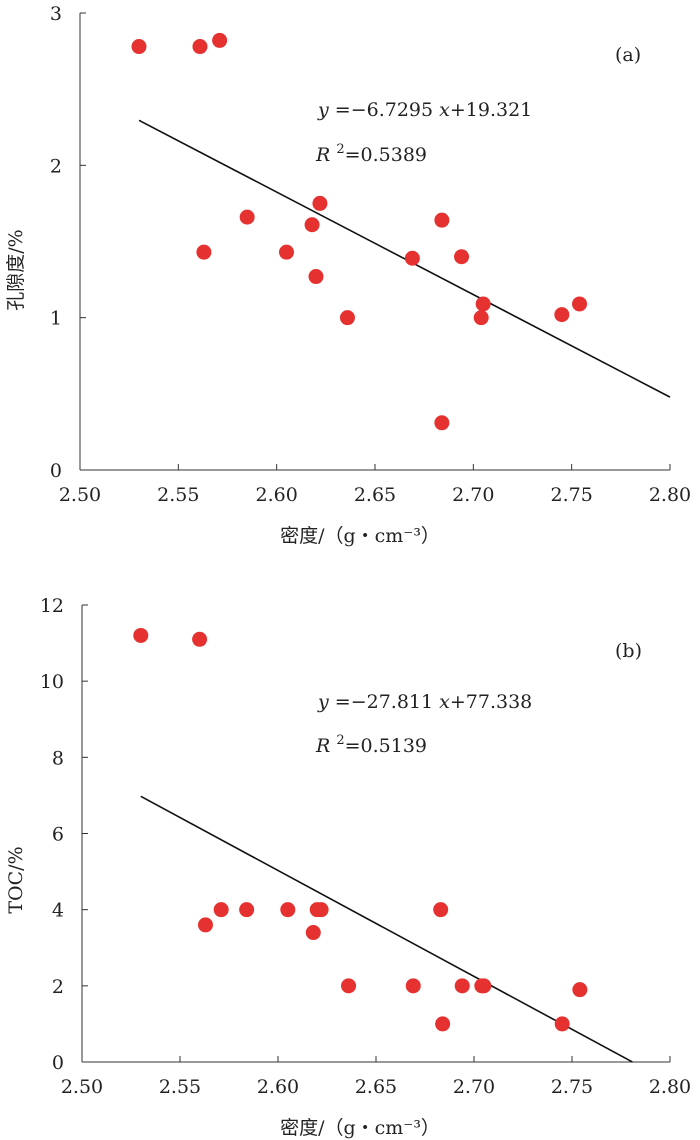  I want to click on panel-b-x-tick-label: 2.60, so click(278, 1087).